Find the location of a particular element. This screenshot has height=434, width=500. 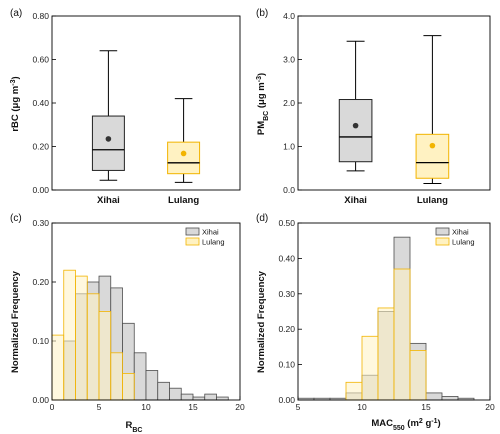

ytick-label-d: 0.10 is located at coordinates (286, 365).